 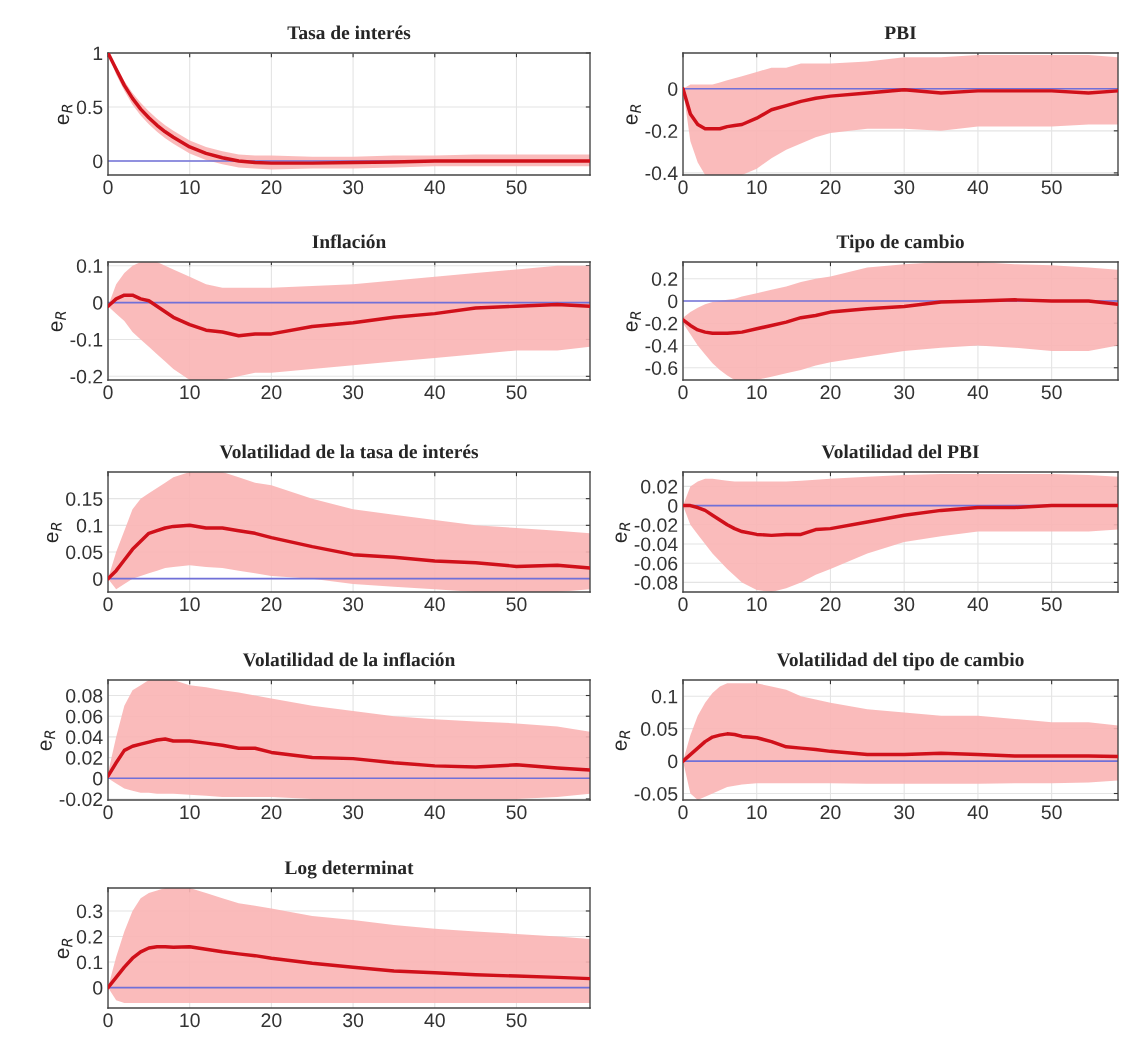 I want to click on chart-title: Volatilidad del PBI, so click(x=900, y=451).